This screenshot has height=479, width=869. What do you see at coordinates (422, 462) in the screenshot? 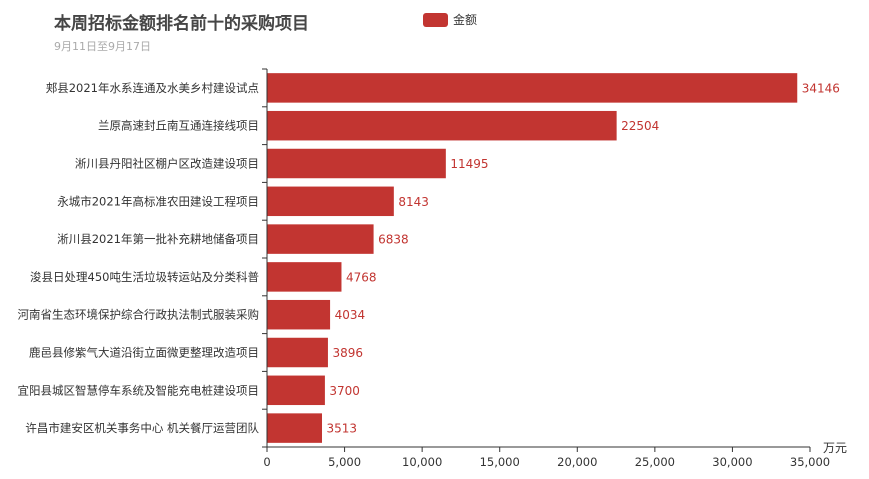
I see `x-tick-label: 10,000` at bounding box center [422, 462].